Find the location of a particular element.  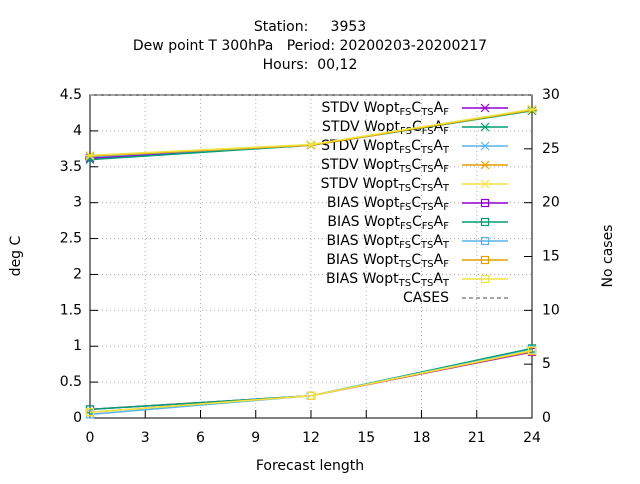

x-tick-label: 12 is located at coordinates (311, 438).